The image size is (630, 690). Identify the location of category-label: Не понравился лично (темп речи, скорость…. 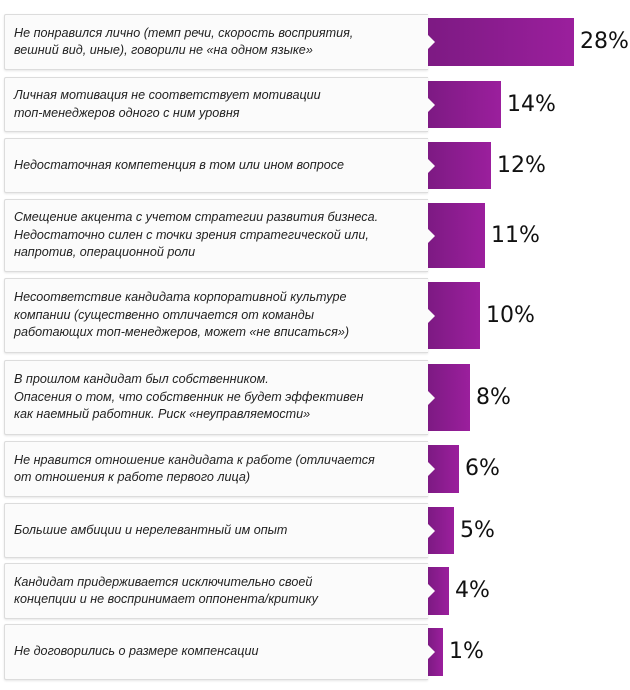
(184, 41).